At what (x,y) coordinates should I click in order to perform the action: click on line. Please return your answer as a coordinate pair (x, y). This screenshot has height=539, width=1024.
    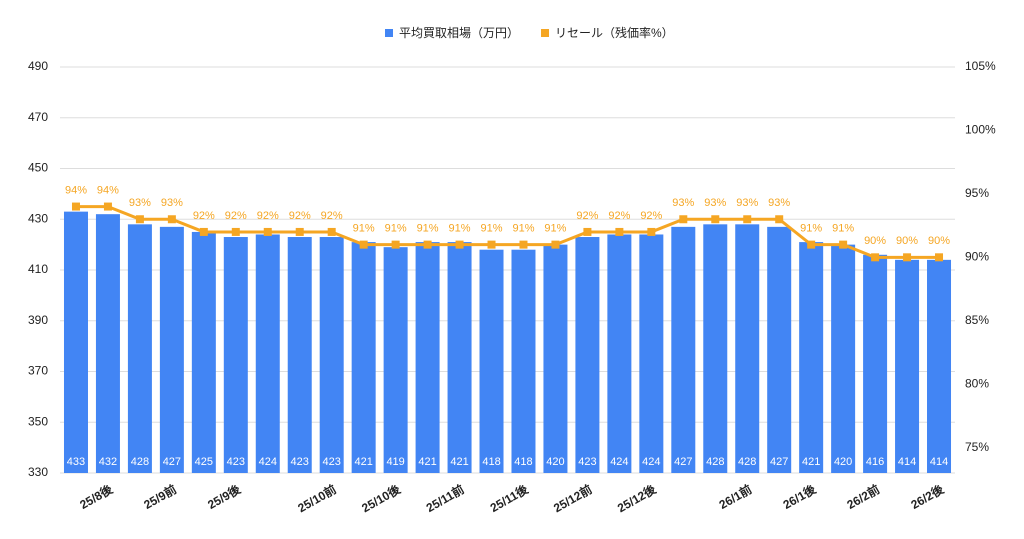
    Looking at the image, I should click on (507, 232).